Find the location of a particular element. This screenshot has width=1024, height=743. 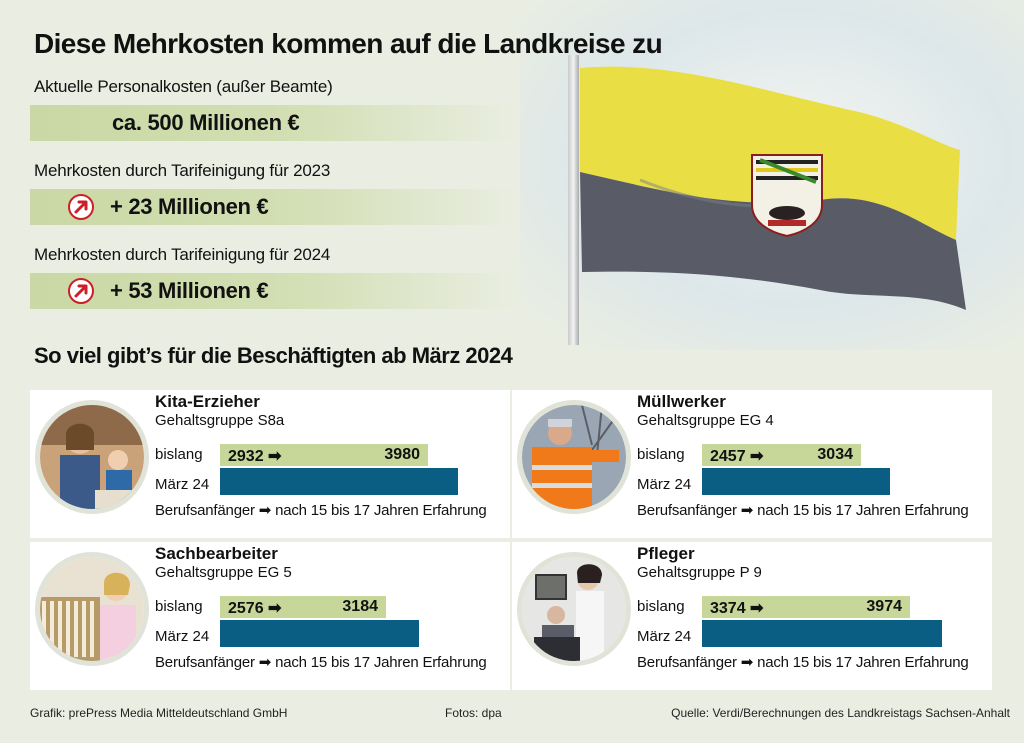

bar-before: 2457 ➡ 3034 is located at coordinates (781, 455).